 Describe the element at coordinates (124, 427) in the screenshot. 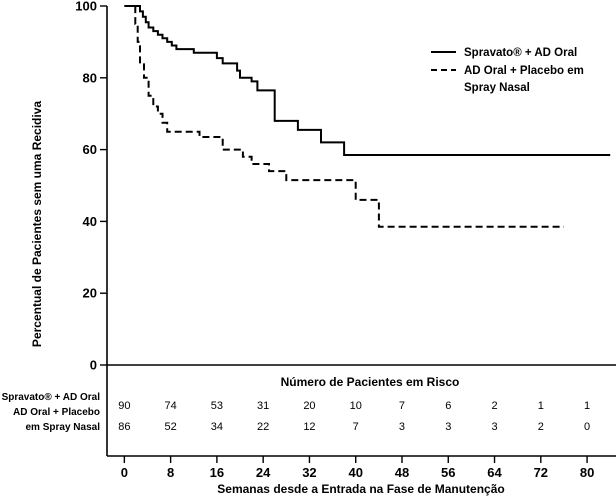

I see `risk-value: 86` at that location.